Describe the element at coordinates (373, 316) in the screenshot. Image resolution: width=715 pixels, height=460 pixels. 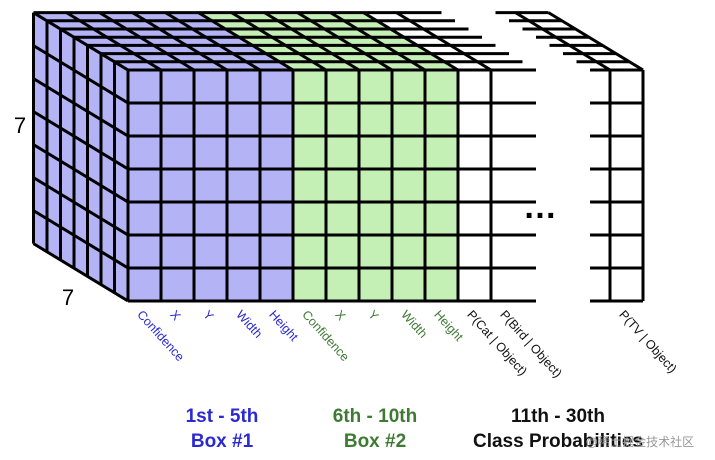
I see `channel-label-8: Y` at that location.